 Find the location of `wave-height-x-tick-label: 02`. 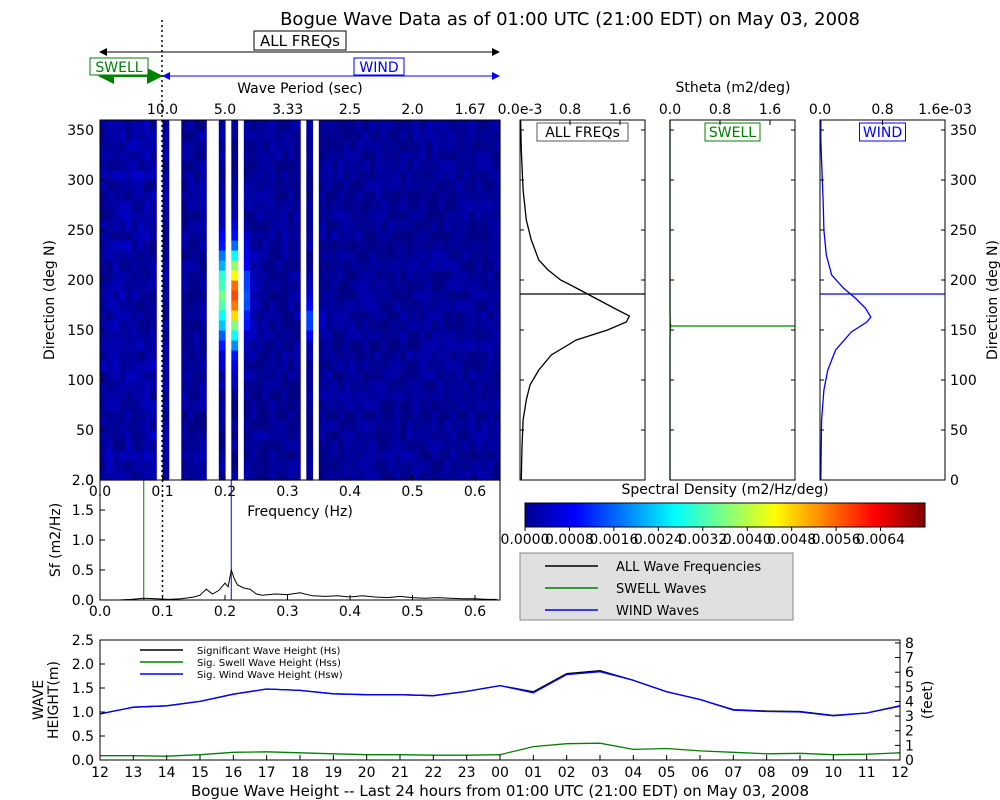

wave-height-x-tick-label: 02 is located at coordinates (567, 773).